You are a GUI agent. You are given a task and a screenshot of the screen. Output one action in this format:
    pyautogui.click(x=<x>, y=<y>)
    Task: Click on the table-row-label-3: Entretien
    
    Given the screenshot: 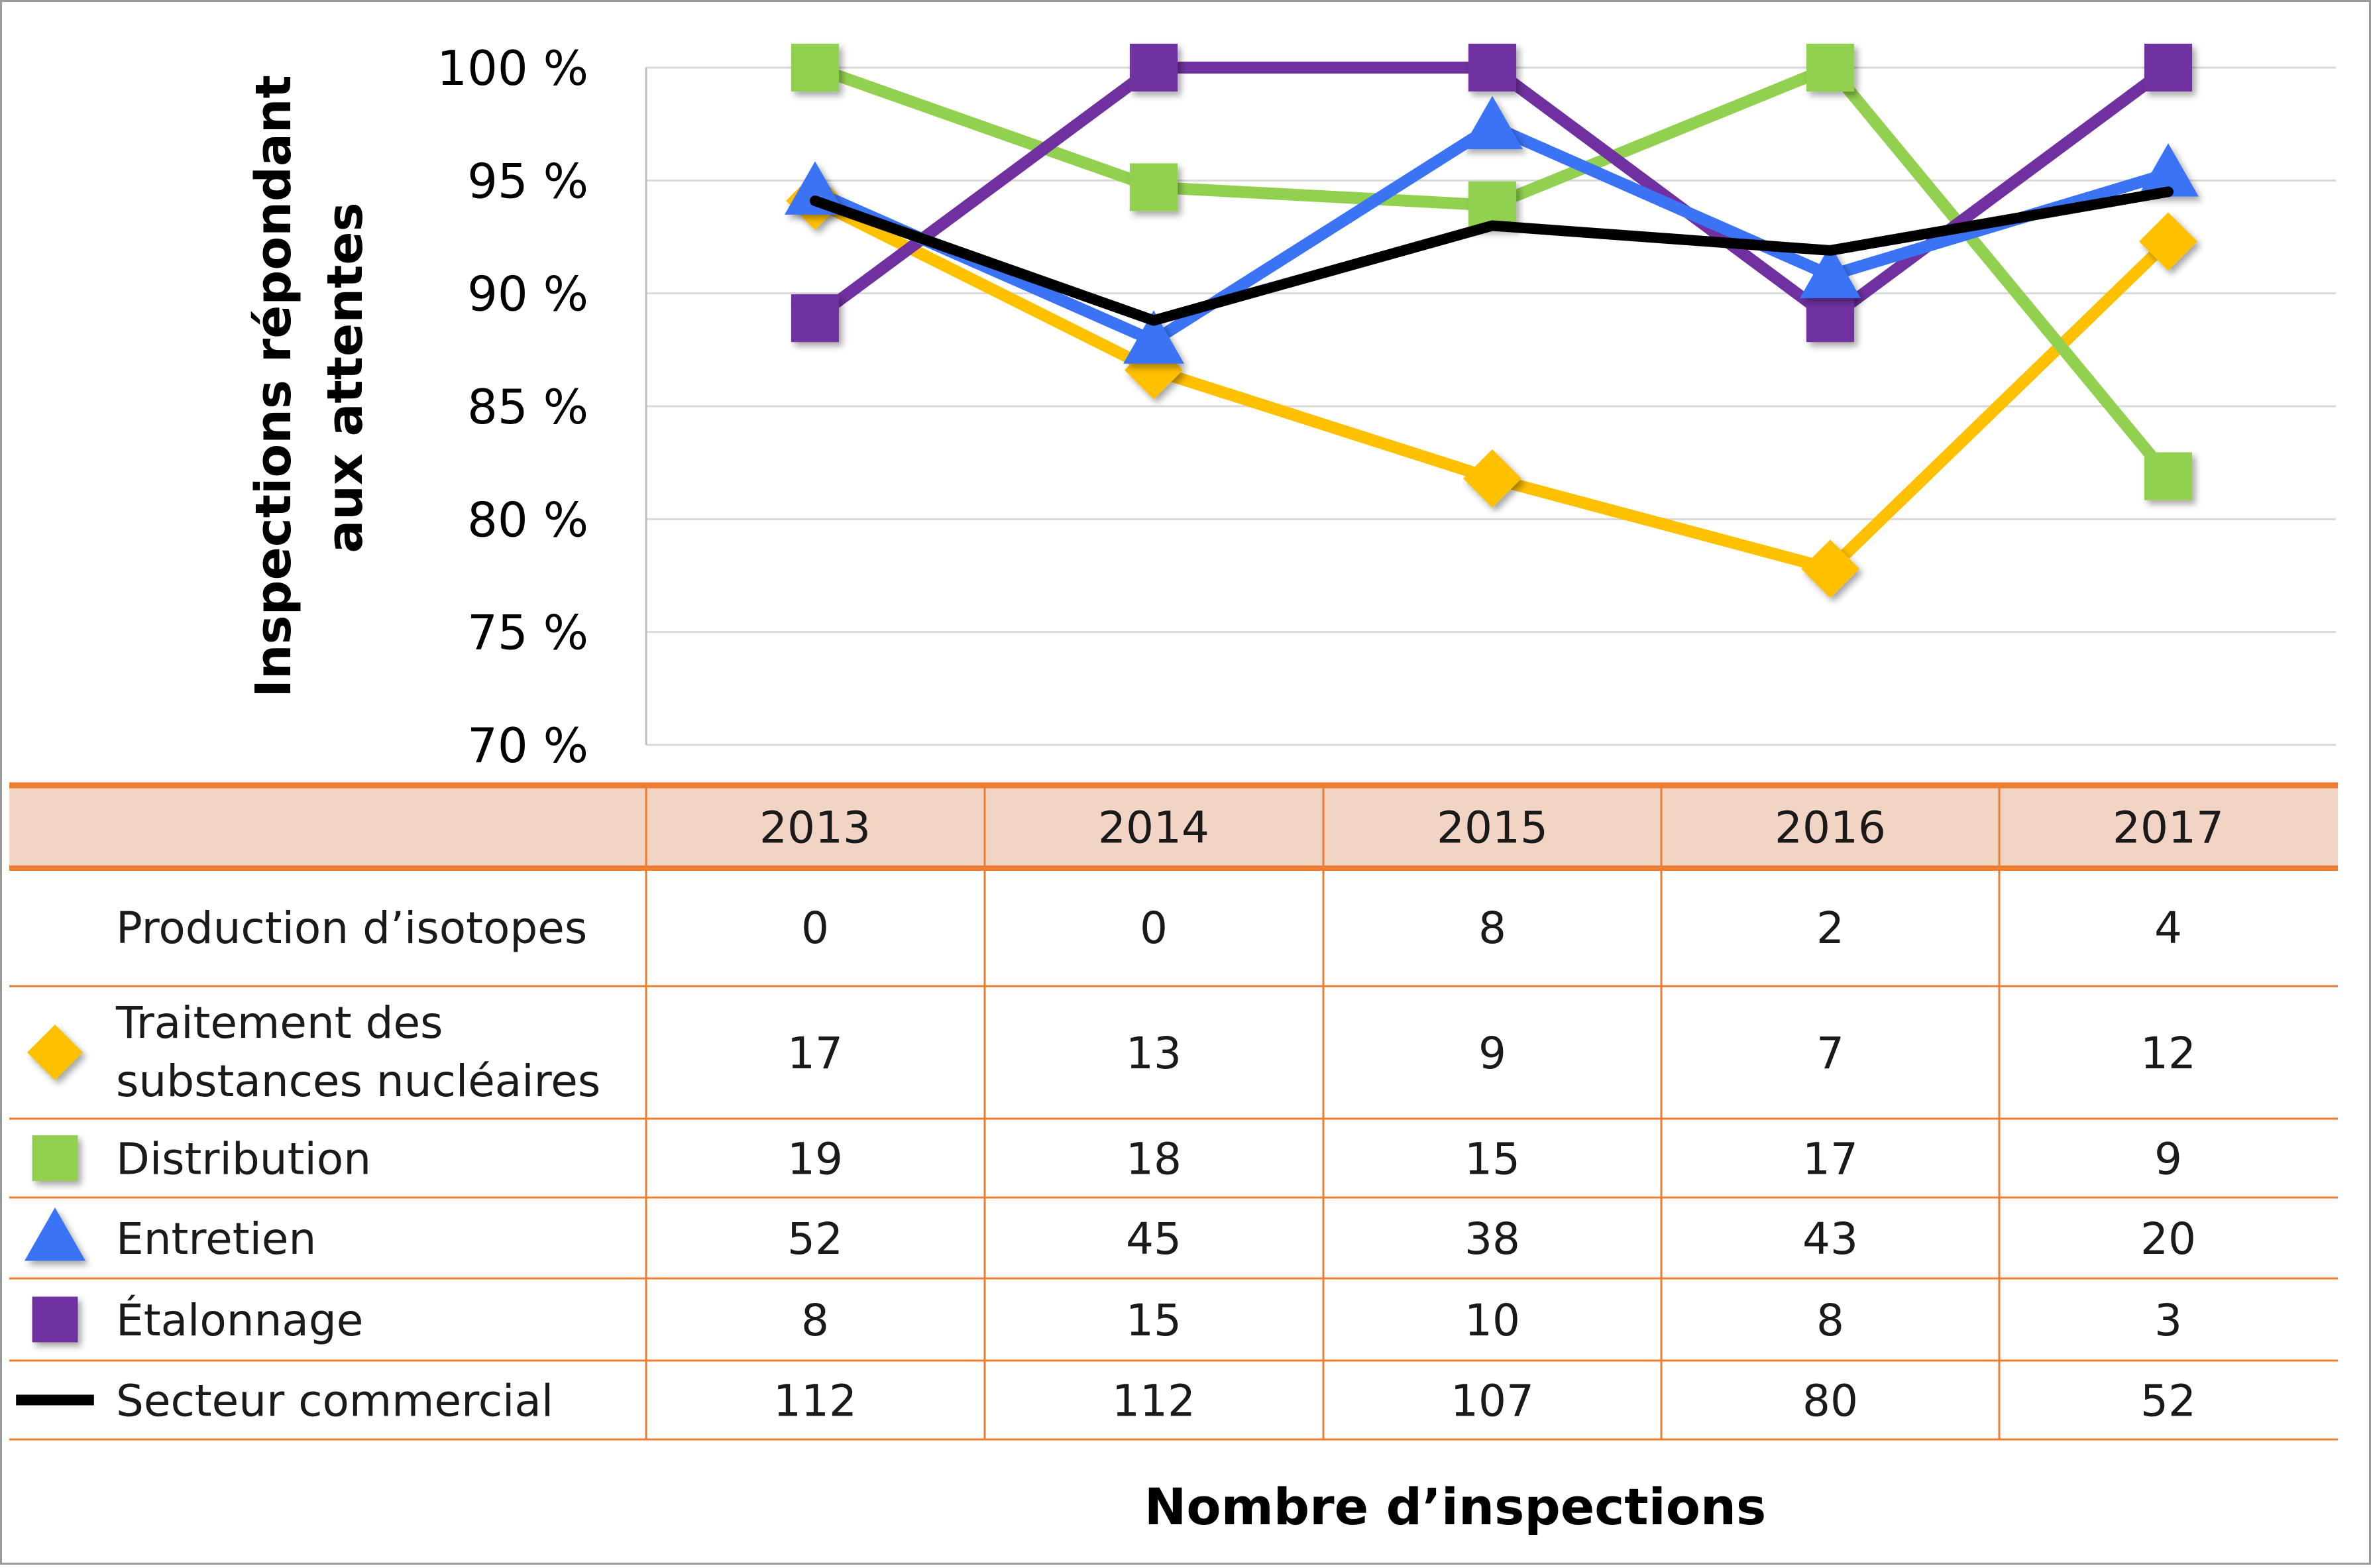 What is the action you would take?
    pyautogui.click(x=216, y=1239)
    